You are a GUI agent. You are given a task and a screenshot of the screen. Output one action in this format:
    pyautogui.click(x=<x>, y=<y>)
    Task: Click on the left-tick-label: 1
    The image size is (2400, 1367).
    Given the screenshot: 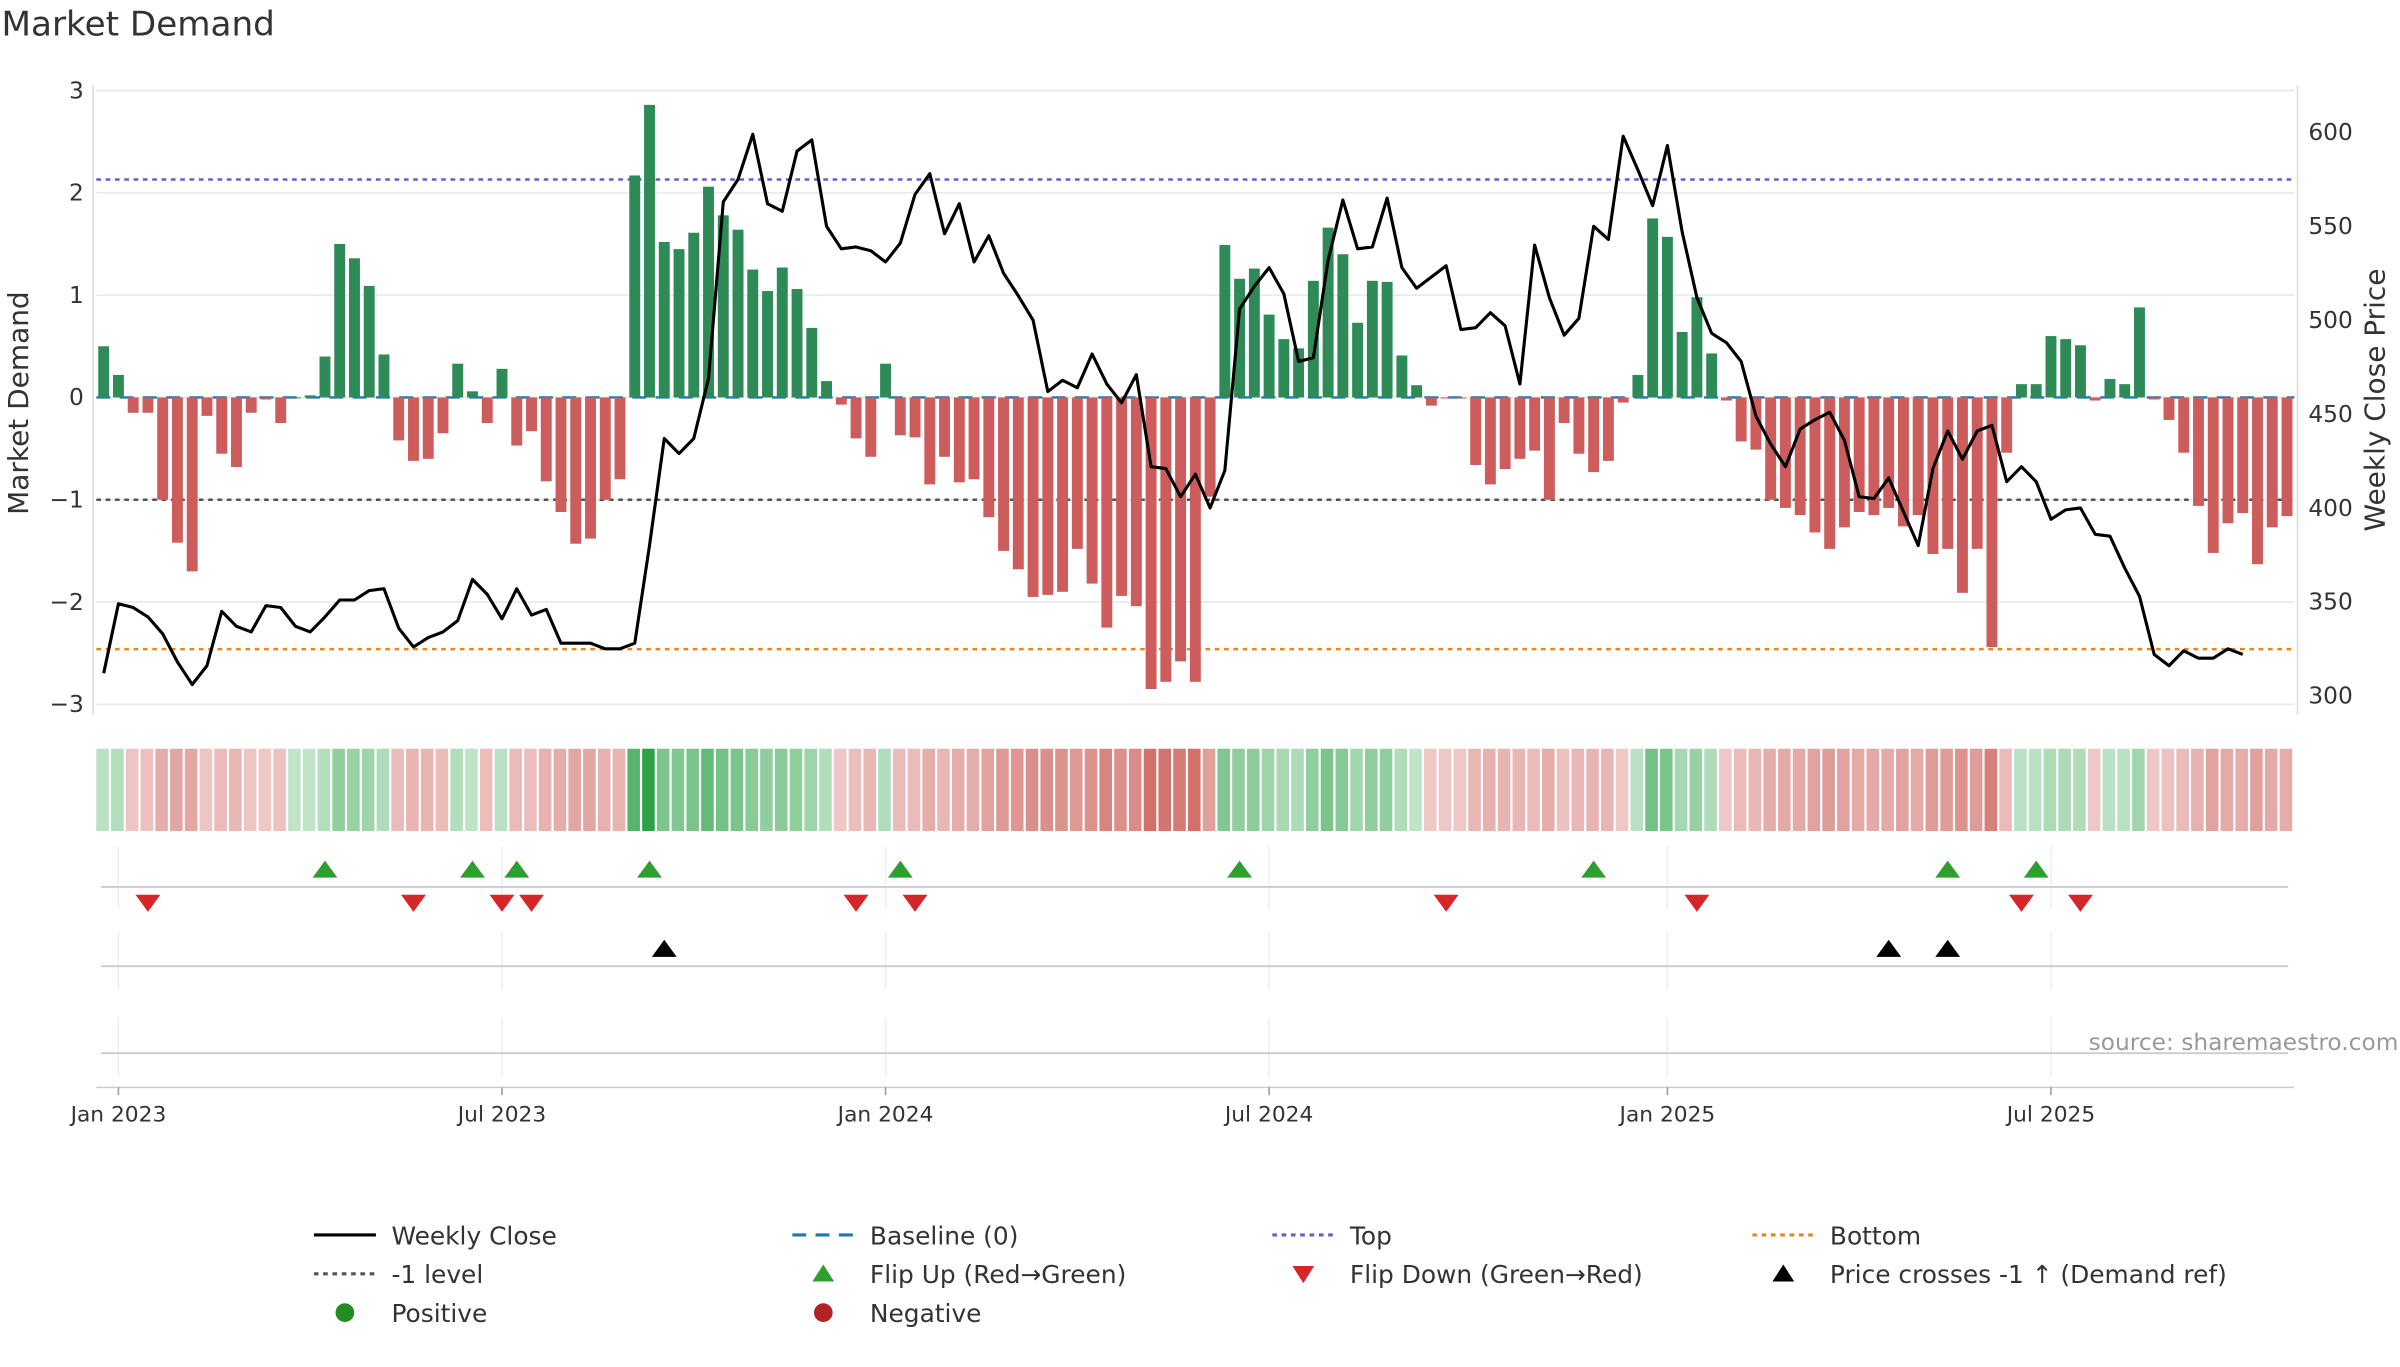 What is the action you would take?
    pyautogui.click(x=76, y=295)
    